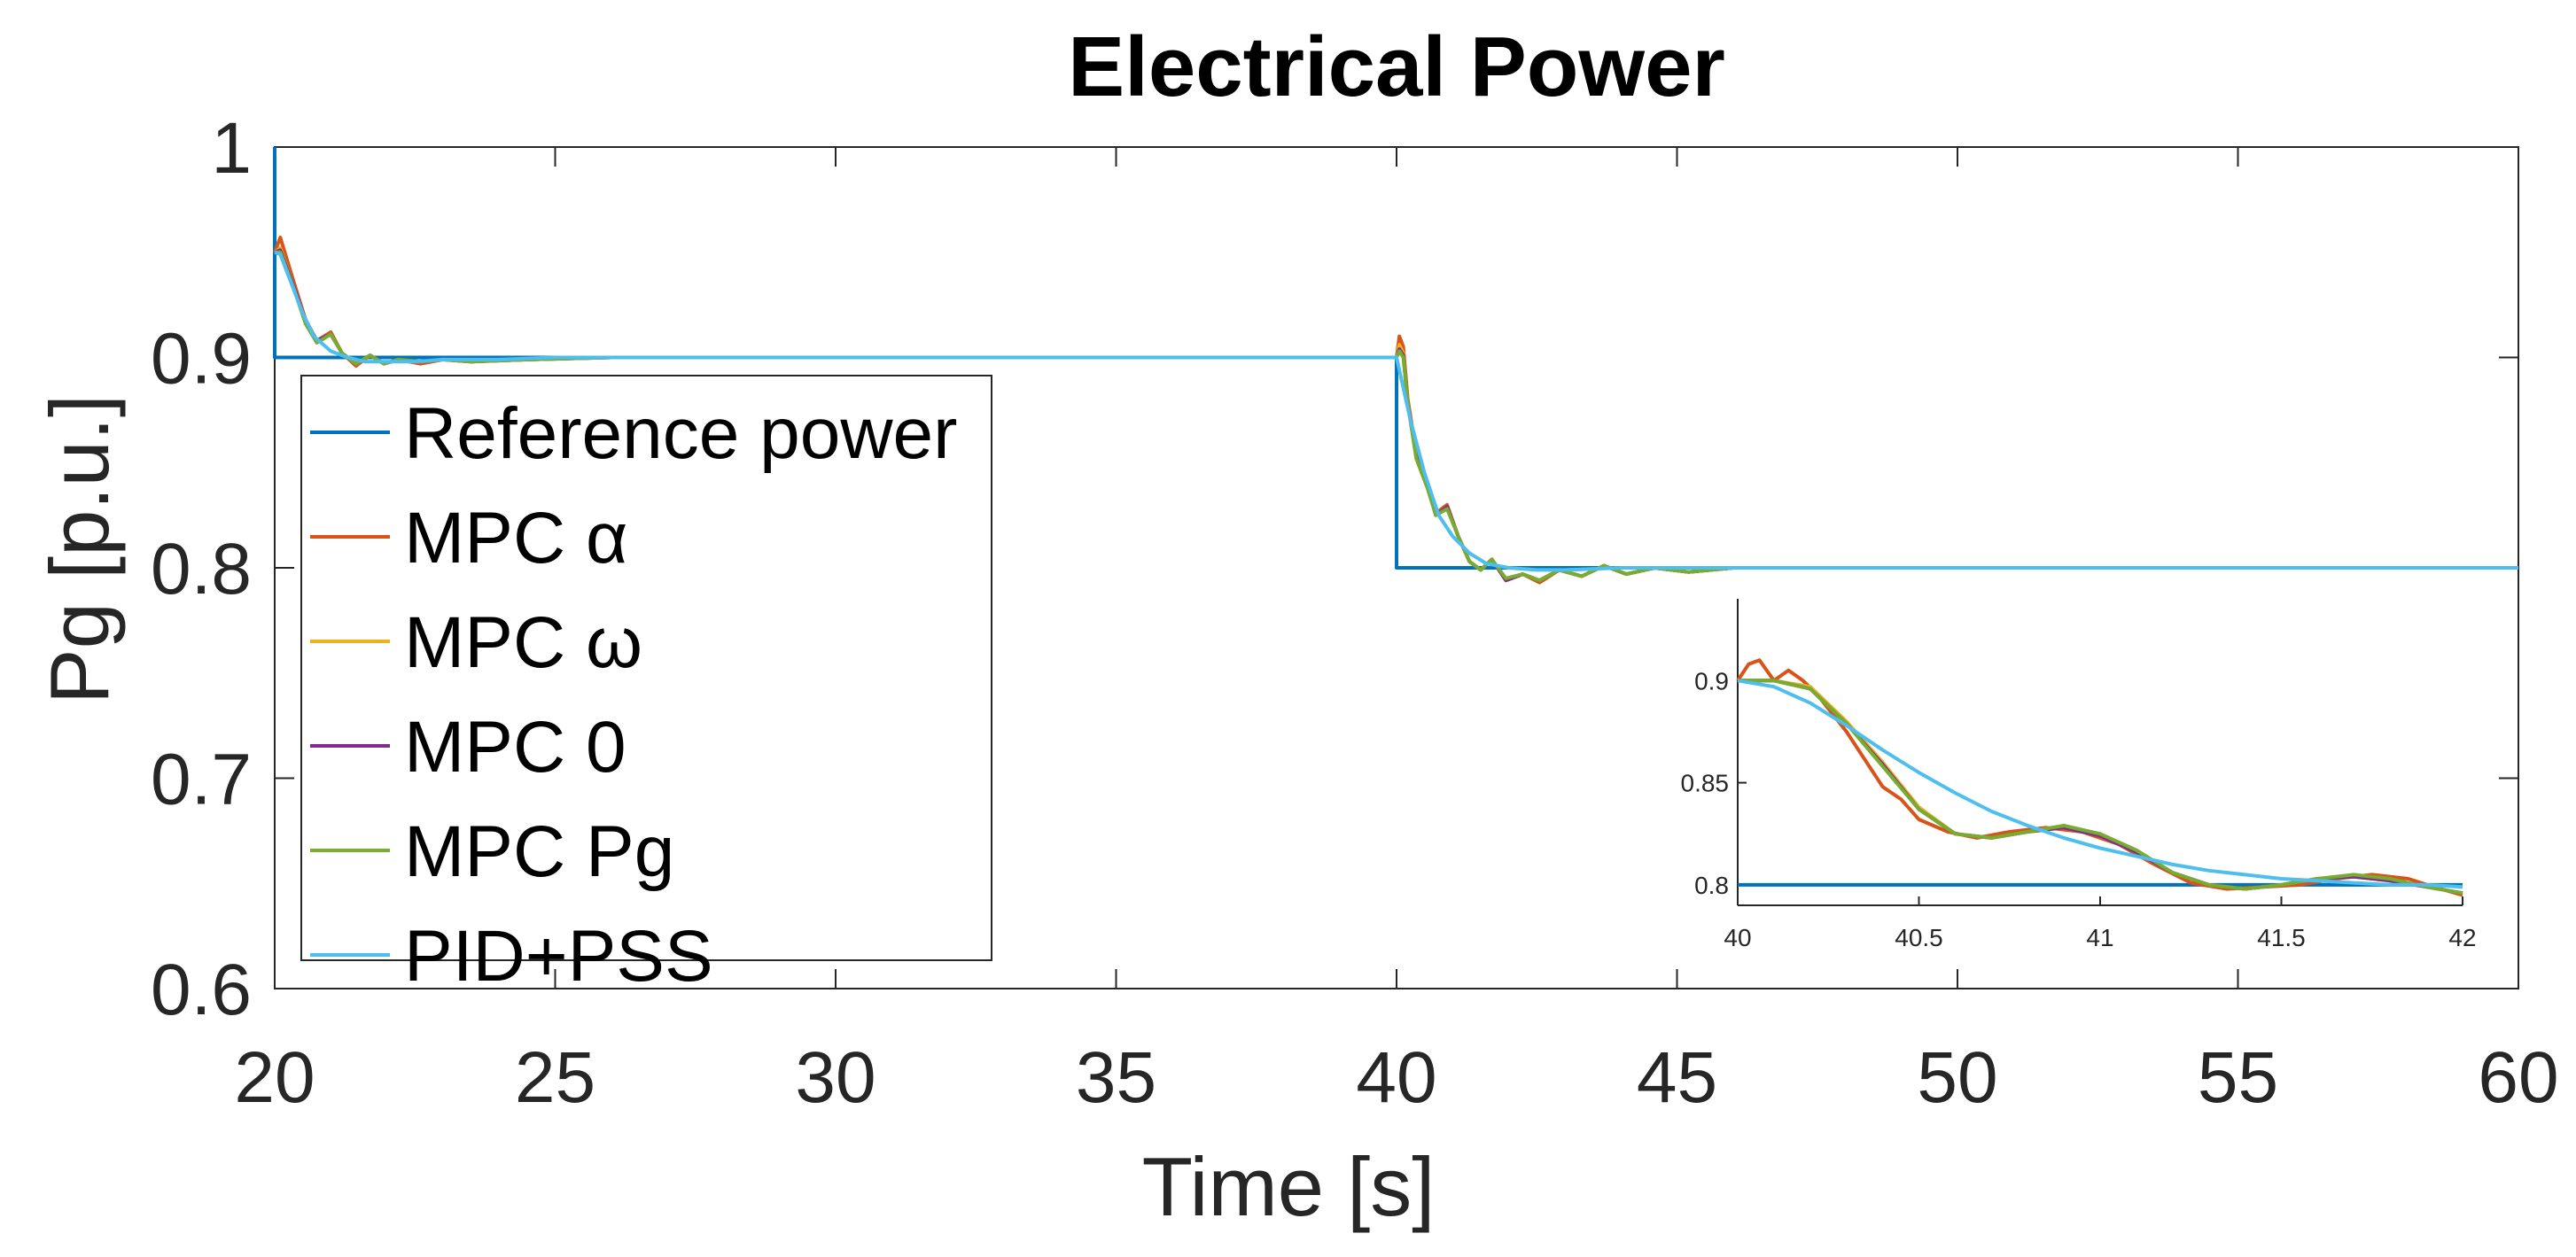 The image size is (2576, 1257). I want to click on inset-series-line-pid-pss, so click(2100, 784).